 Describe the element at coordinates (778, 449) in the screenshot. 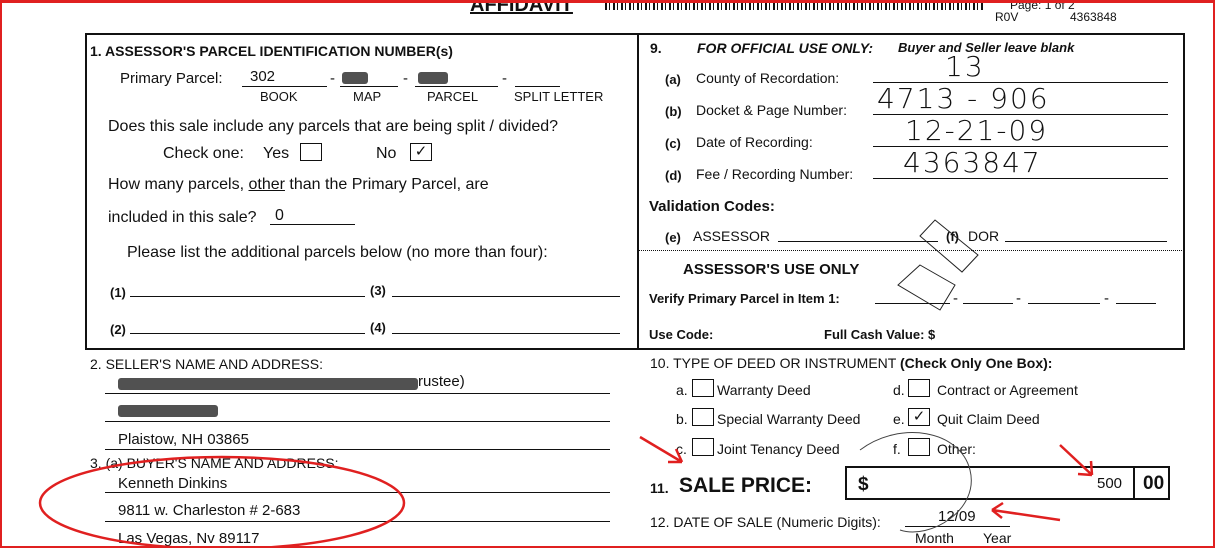

I see `joint-tenancy-label: Joint Tenancy Deed` at that location.